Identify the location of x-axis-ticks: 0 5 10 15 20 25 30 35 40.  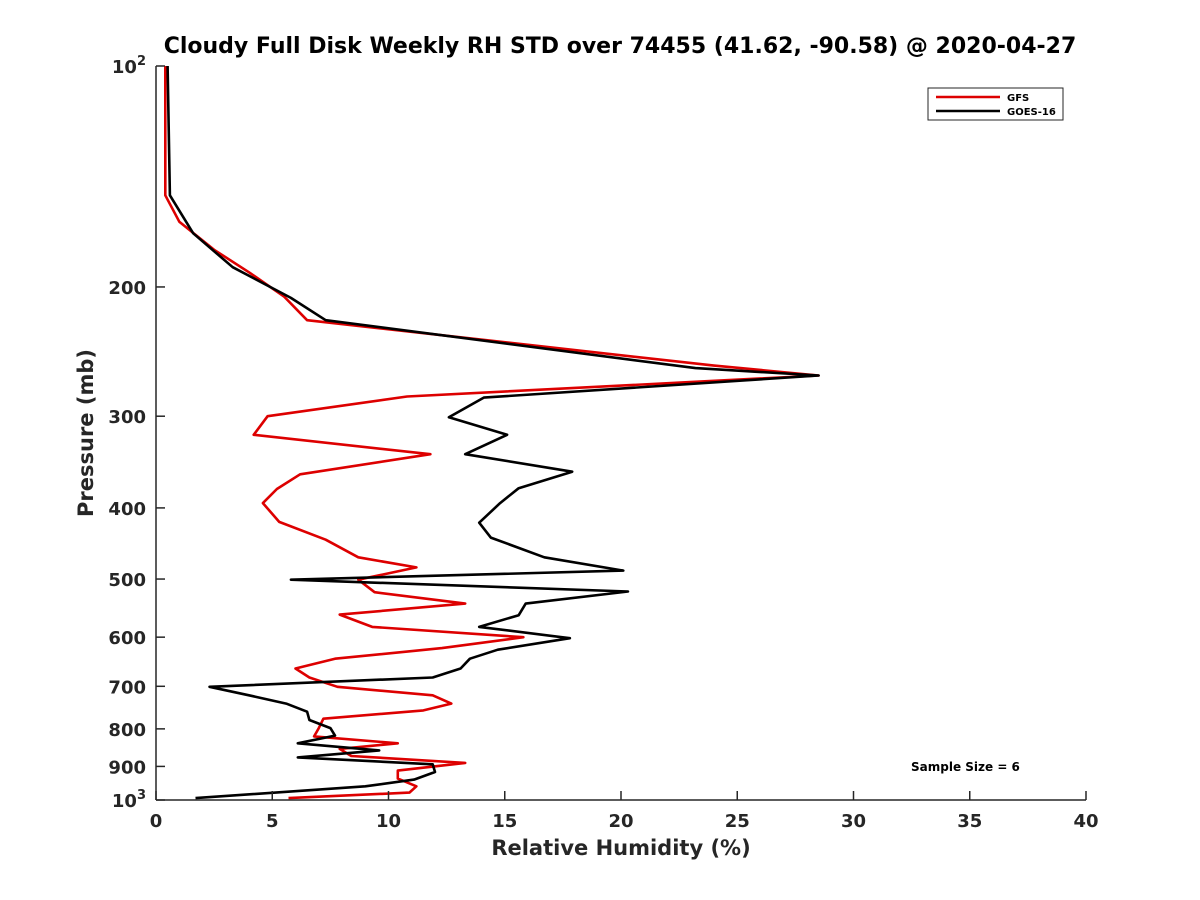
(624, 811).